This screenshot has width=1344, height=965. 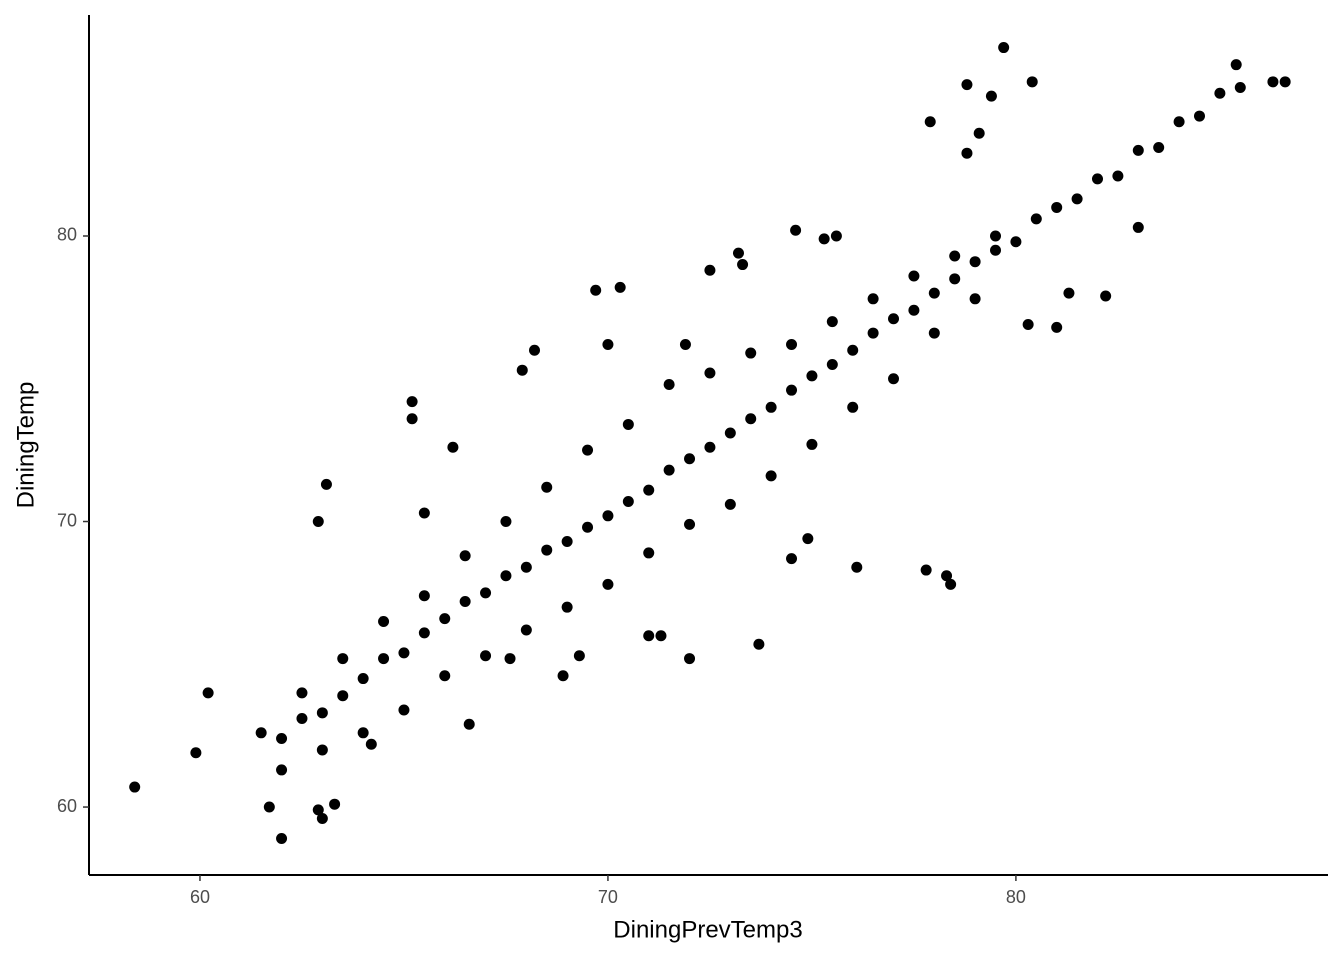 What do you see at coordinates (67, 806) in the screenshot?
I see `y-tick-label: 60` at bounding box center [67, 806].